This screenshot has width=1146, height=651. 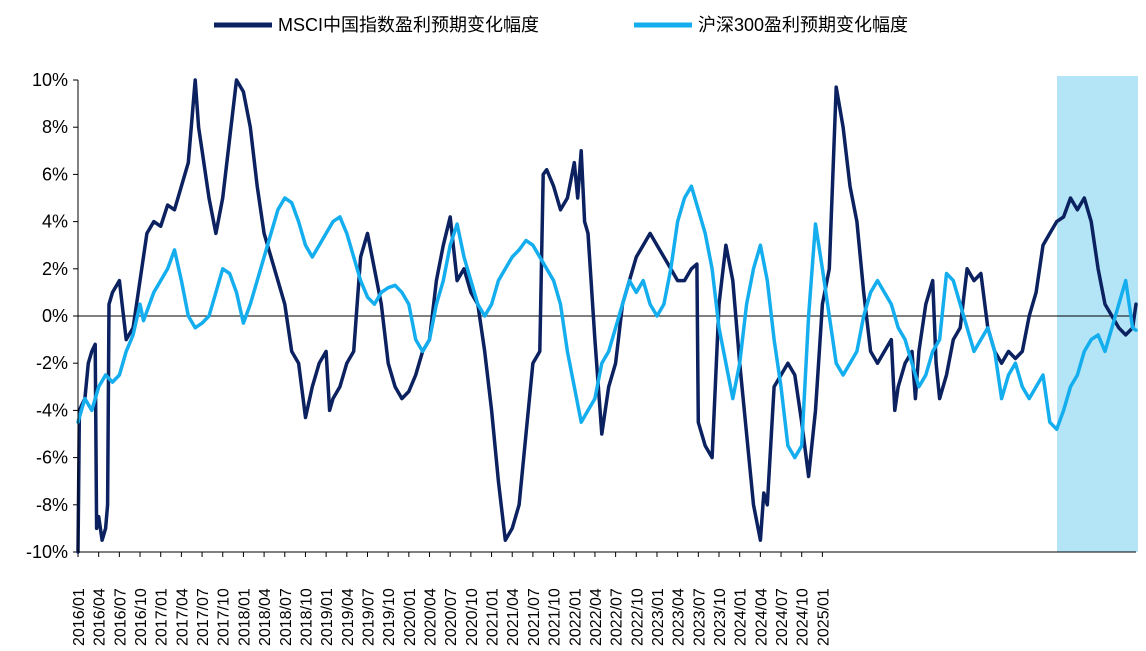 What do you see at coordinates (162, 617) in the screenshot?
I see `x-tick-label: 2017/01` at bounding box center [162, 617].